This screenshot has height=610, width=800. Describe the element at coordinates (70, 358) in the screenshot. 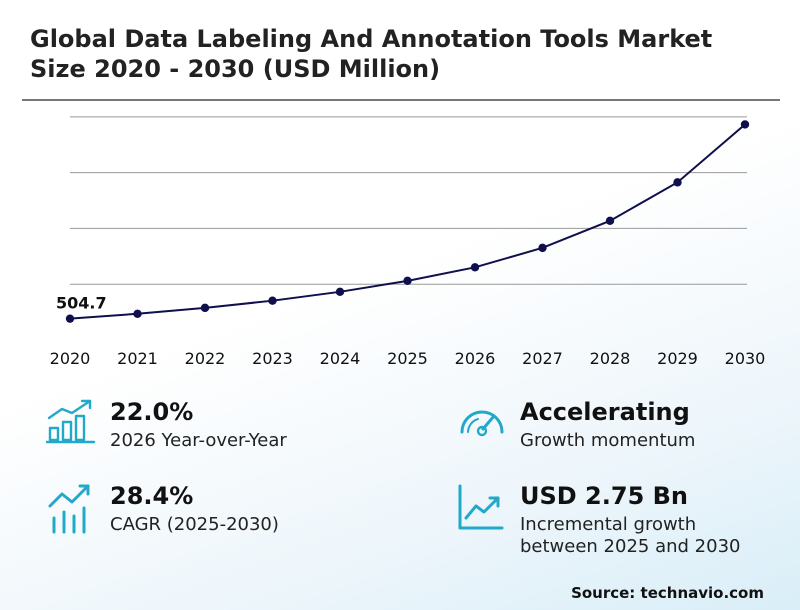

I see `x-tick-2020: 2020` at that location.